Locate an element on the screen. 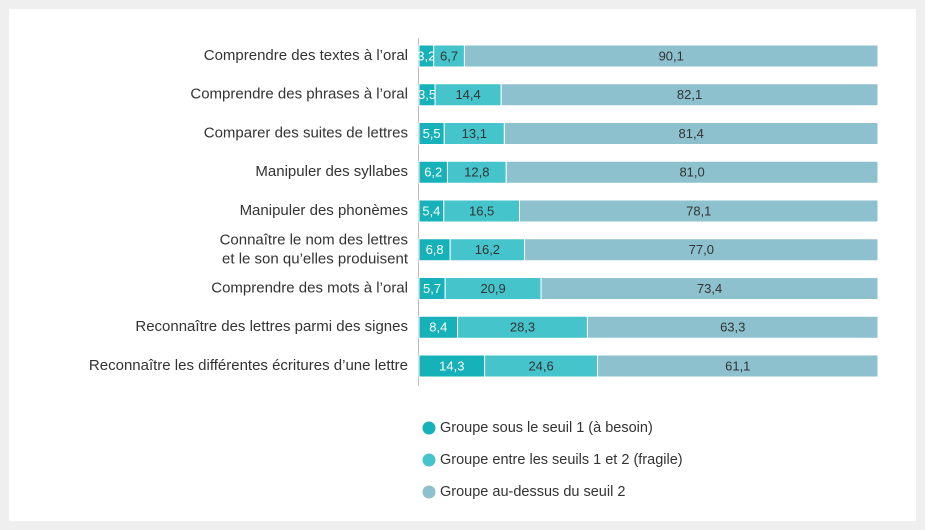 This screenshot has width=925, height=530. value-label: 6,8 is located at coordinates (435, 249).